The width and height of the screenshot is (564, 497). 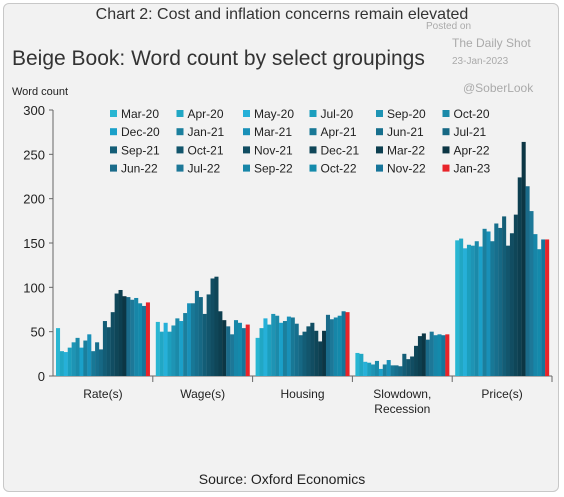 What do you see at coordinates (498, 88) in the screenshot?
I see `watermark-handle: @SoberLook` at bounding box center [498, 88].